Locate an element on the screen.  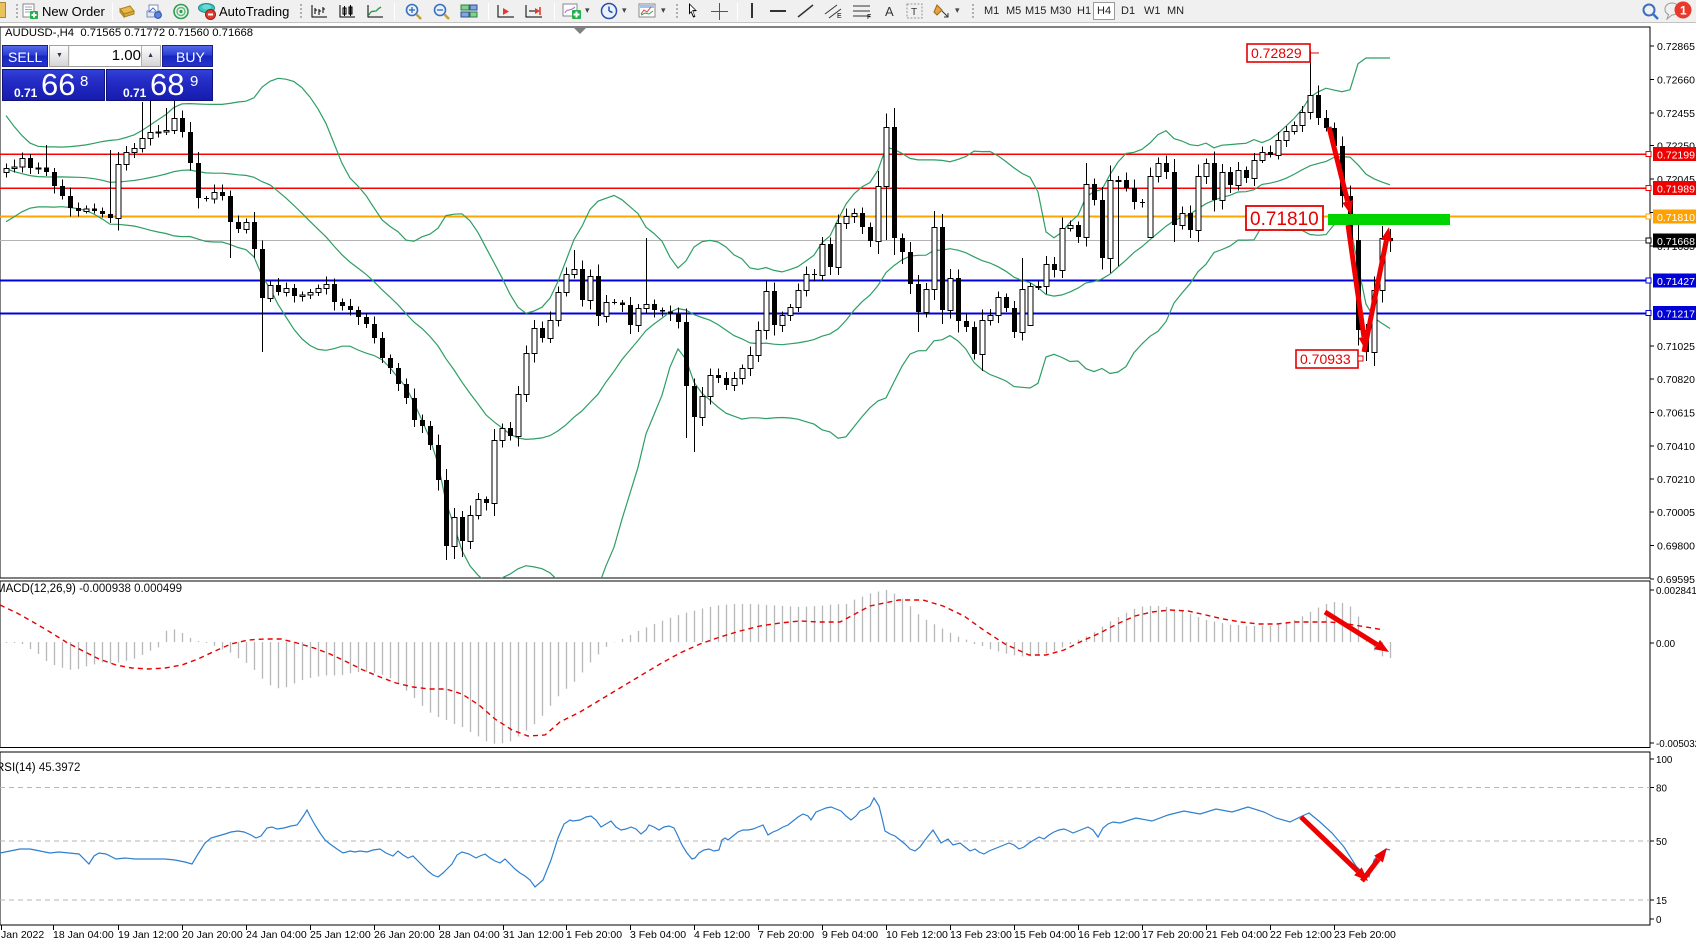
svg-text: 0.71217 is located at coordinates (1676, 315).